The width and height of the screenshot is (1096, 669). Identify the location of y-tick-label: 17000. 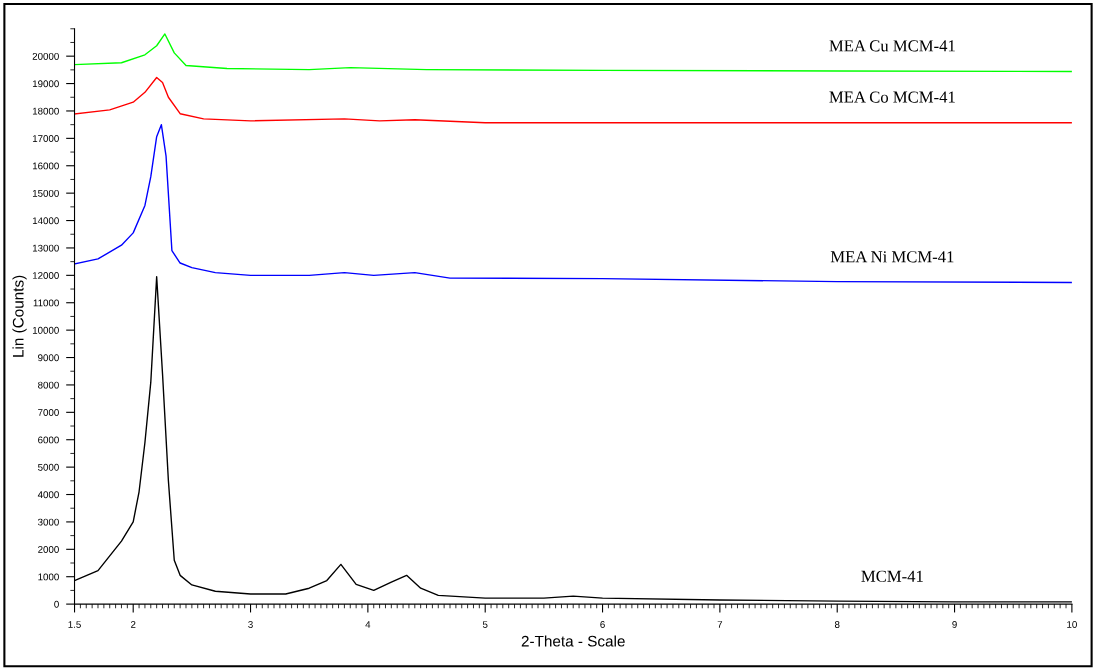
(45, 138).